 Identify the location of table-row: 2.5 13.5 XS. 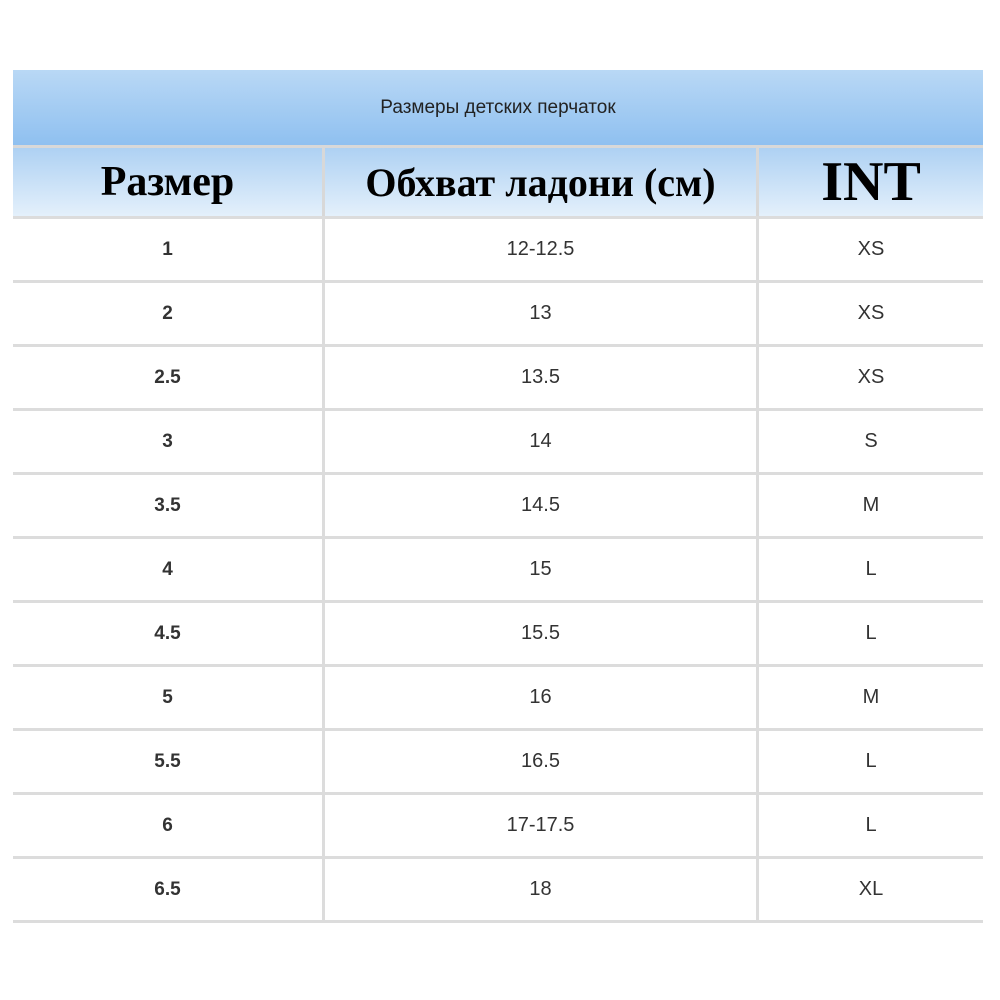
(498, 379).